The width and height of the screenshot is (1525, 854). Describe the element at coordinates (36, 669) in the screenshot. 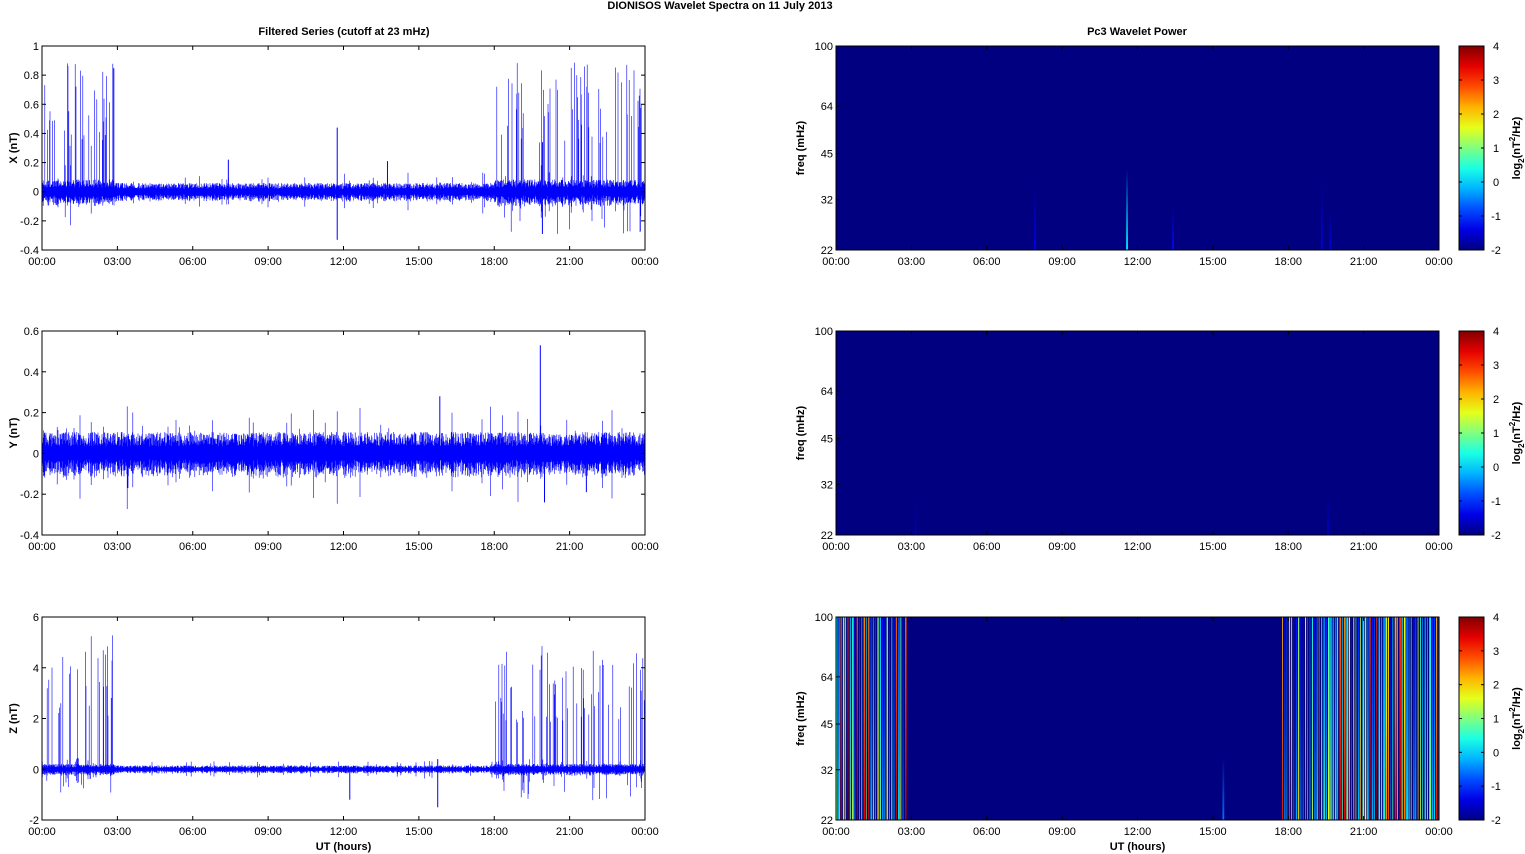

I see `z-filtered-ytick-label: 4` at that location.